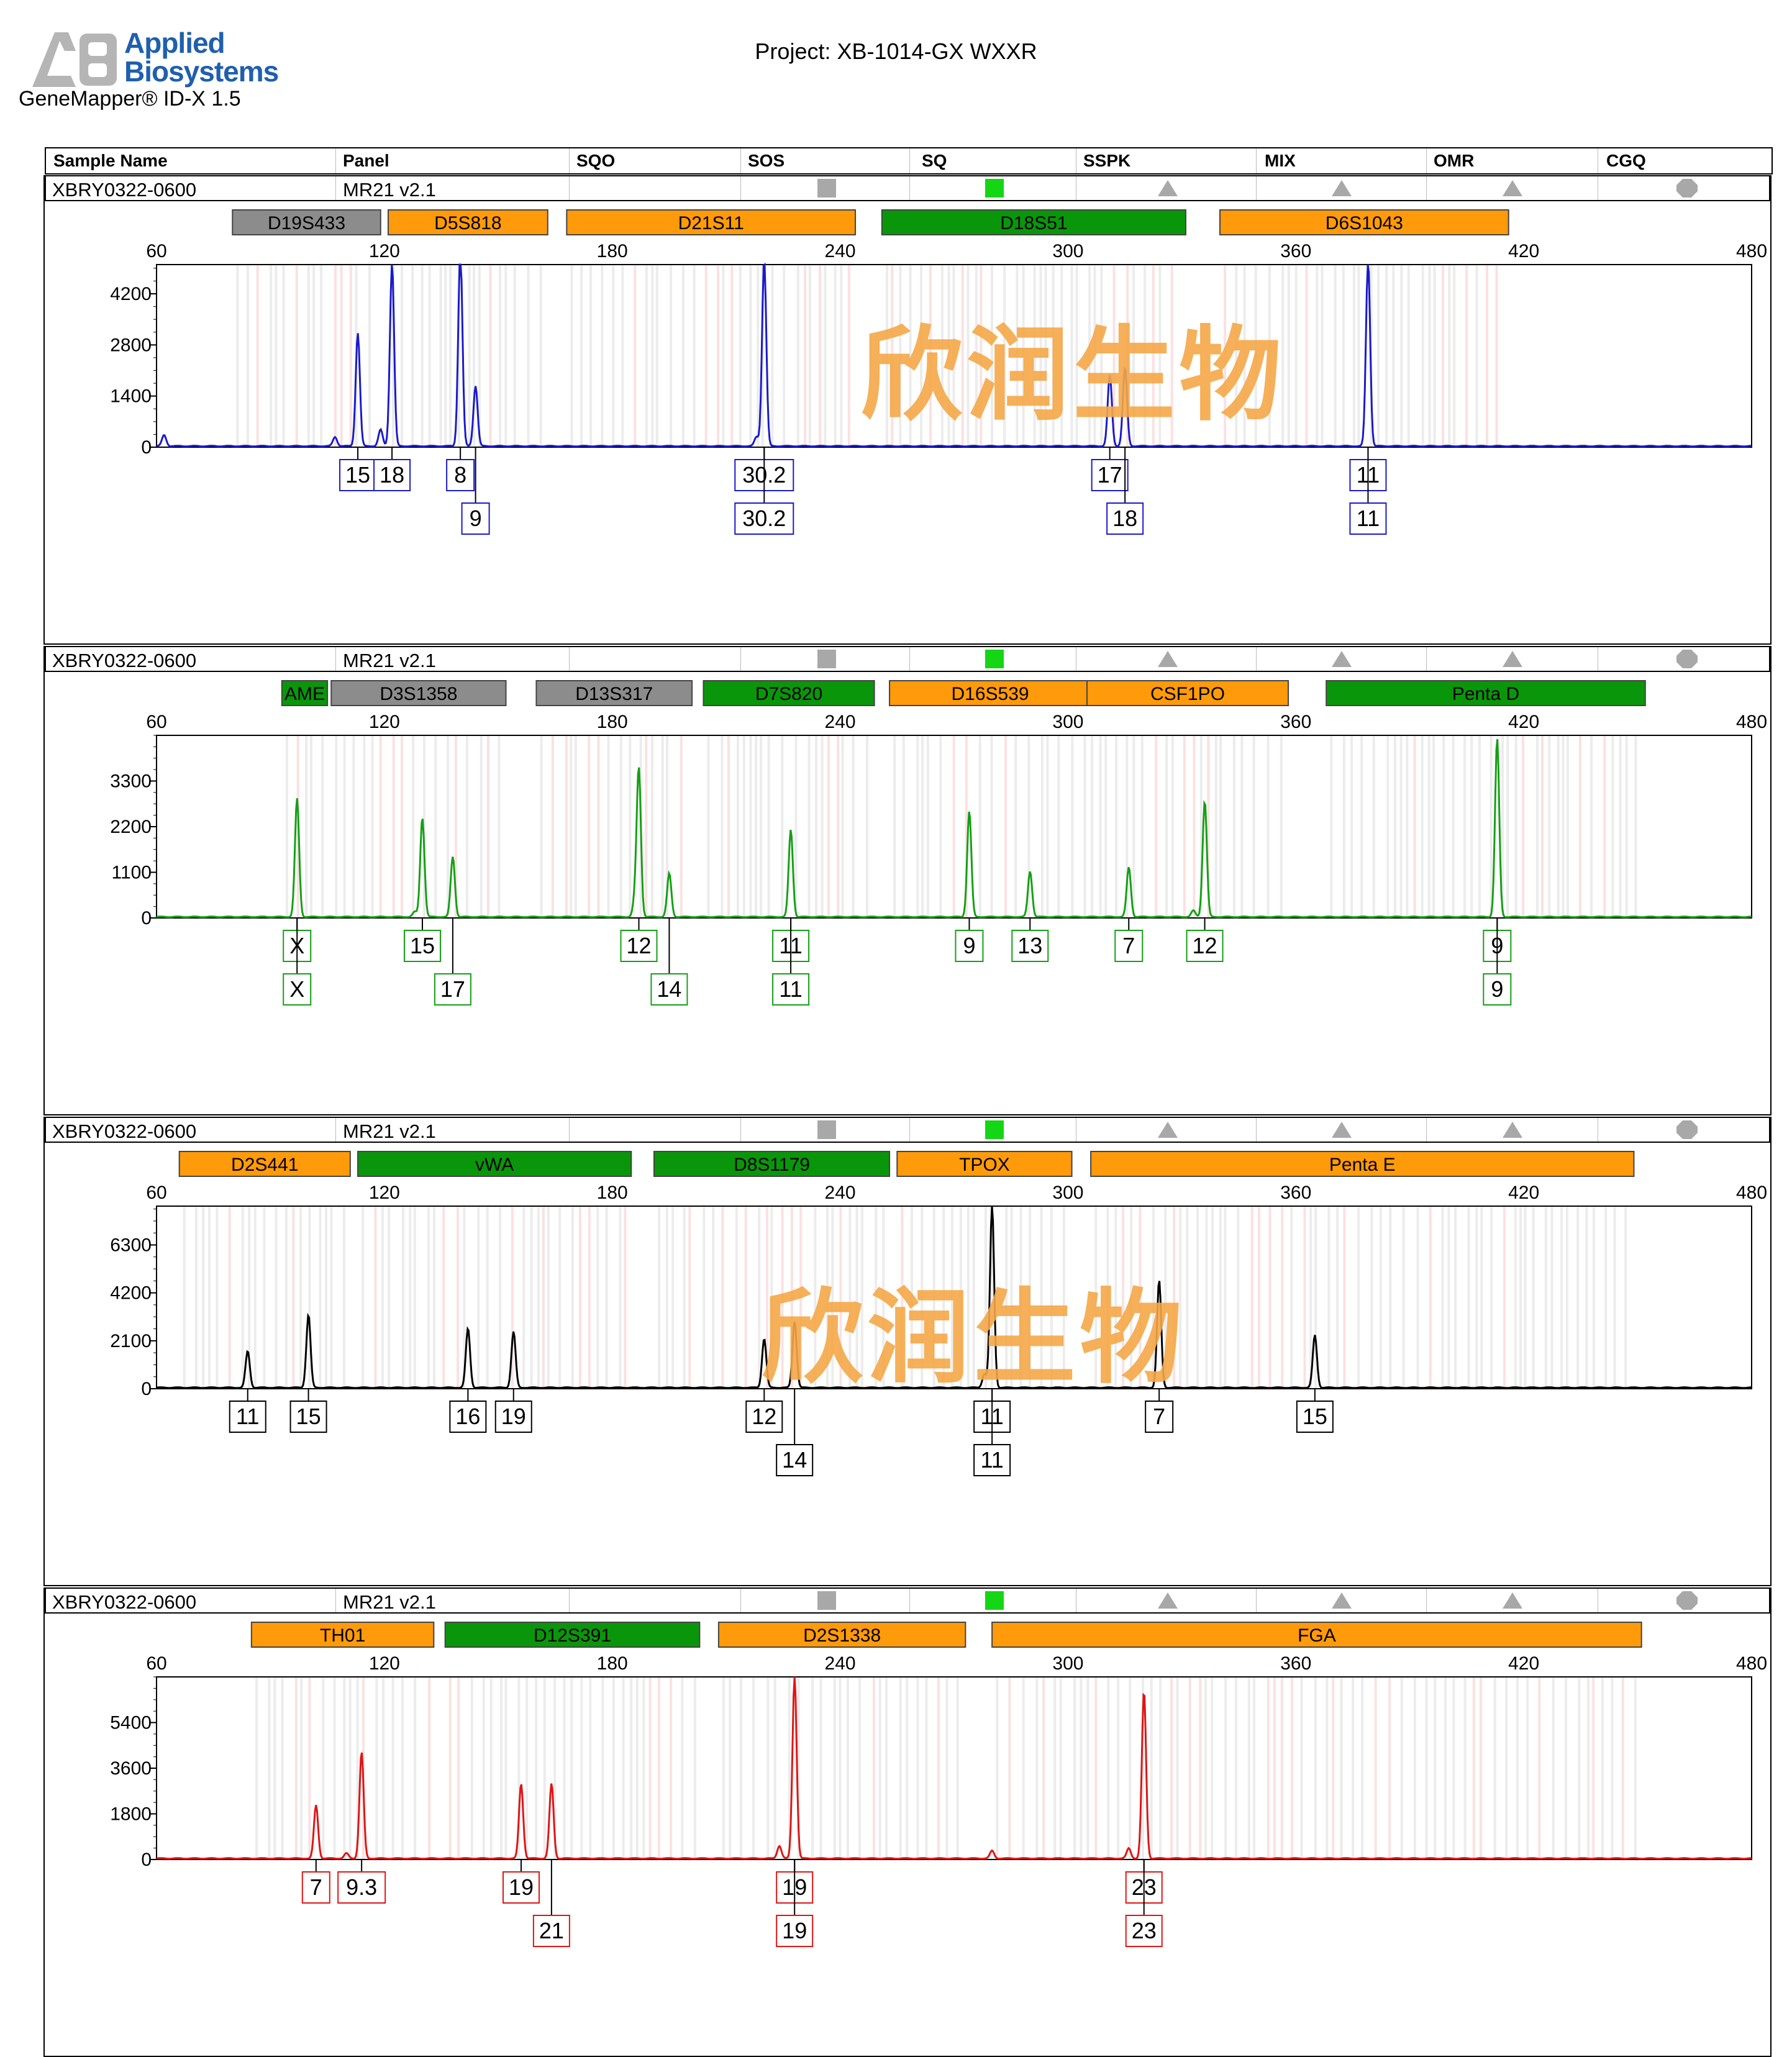 This screenshot has width=1792, height=2057. What do you see at coordinates (990, 693) in the screenshot?
I see `locus-d16s539: D16S539` at bounding box center [990, 693].